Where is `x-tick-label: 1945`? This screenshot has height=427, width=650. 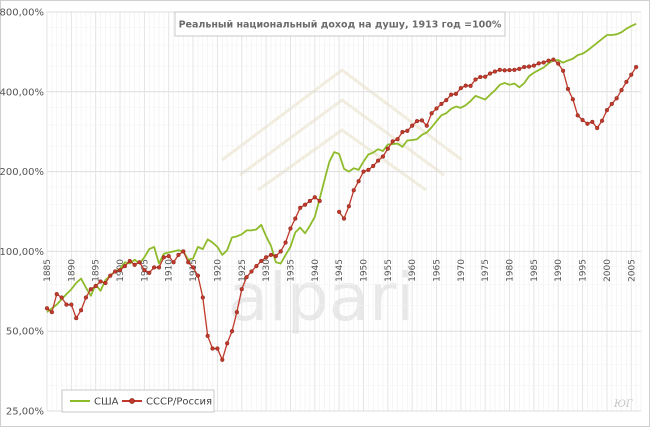
x-tick-label: 1945 is located at coordinates (340, 270).